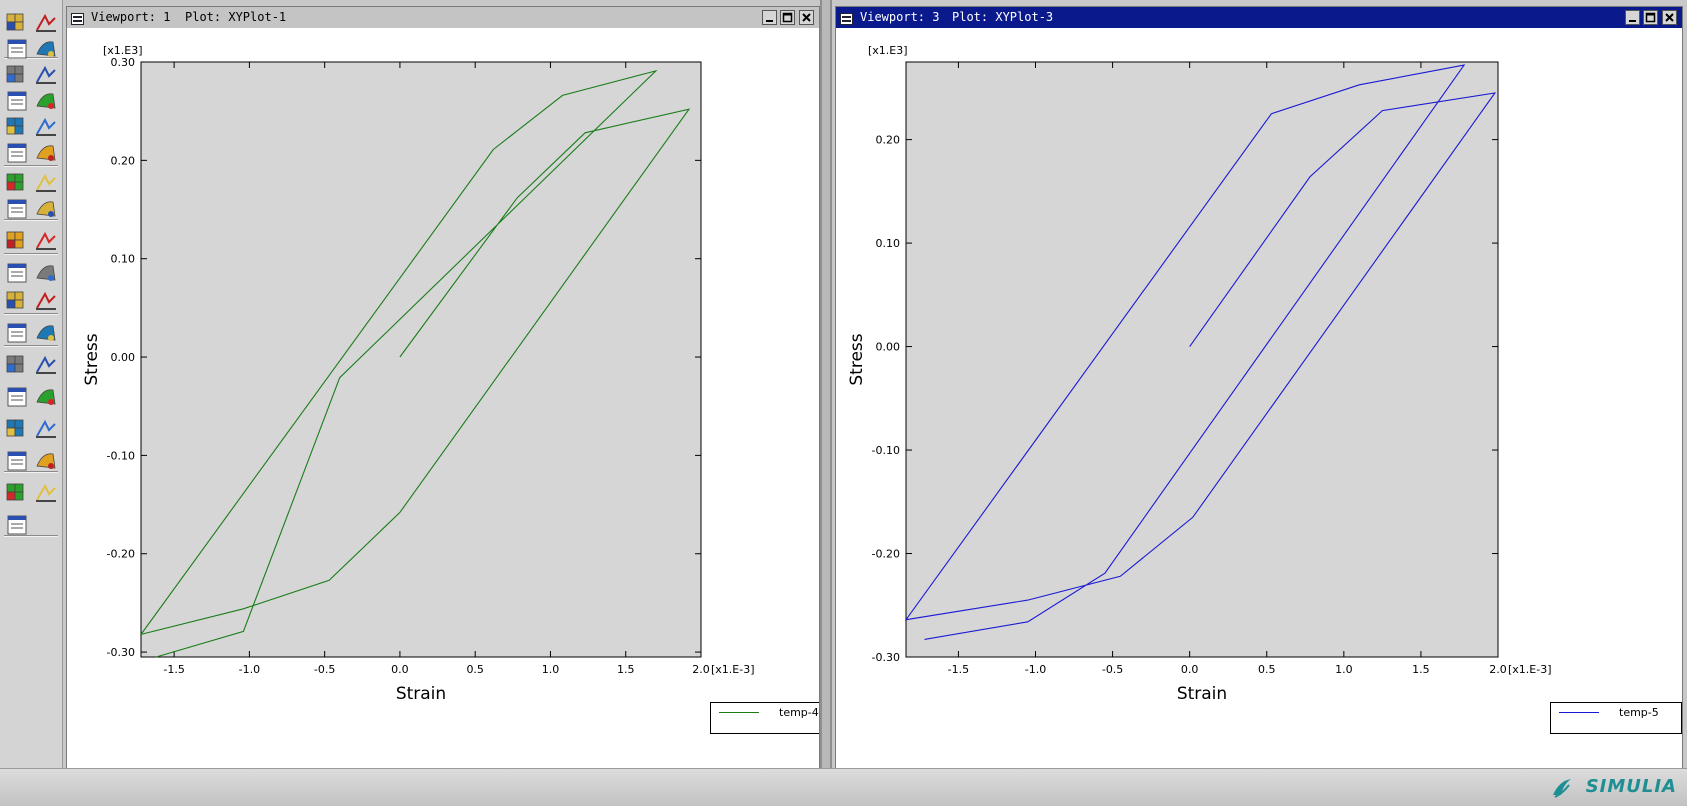 The width and height of the screenshot is (1687, 806). Describe the element at coordinates (46, 333) in the screenshot. I see `path-manager-icon` at that location.